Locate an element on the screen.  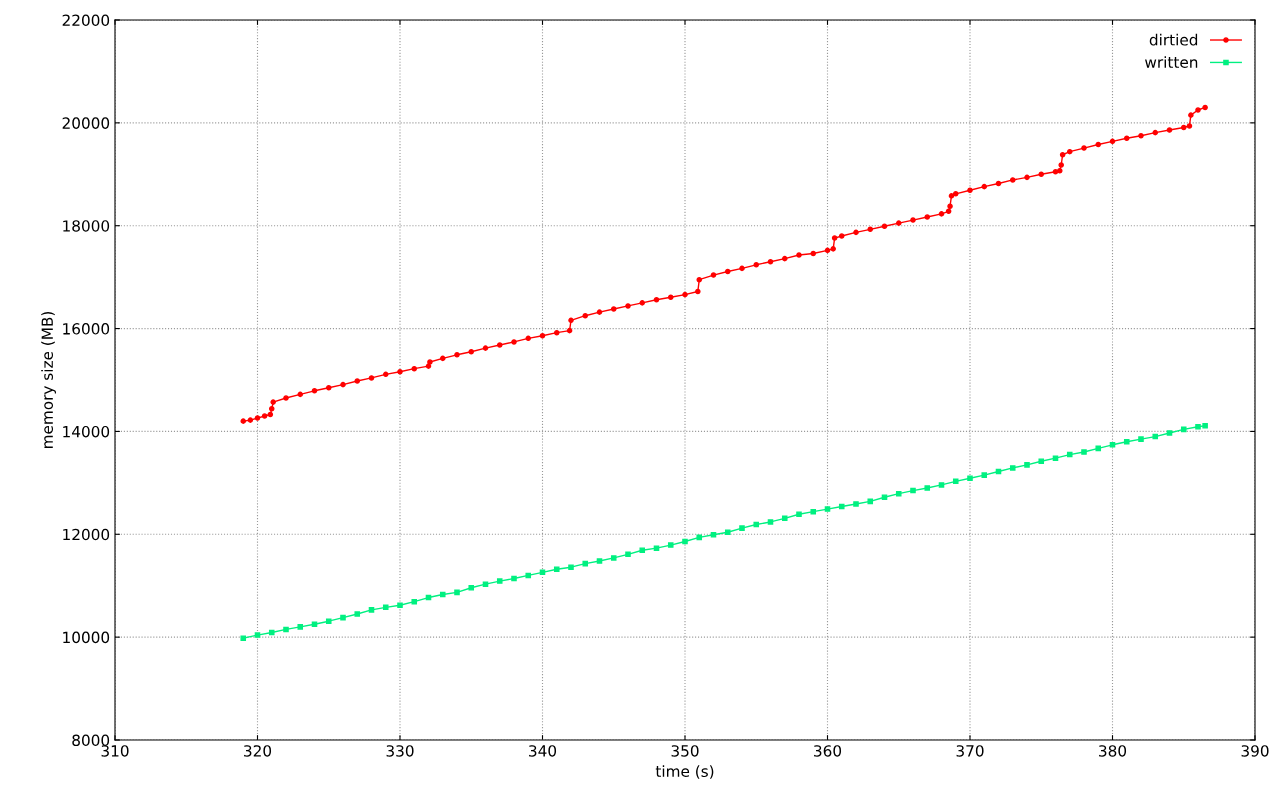
x-tick-label: 340 is located at coordinates (543, 751).